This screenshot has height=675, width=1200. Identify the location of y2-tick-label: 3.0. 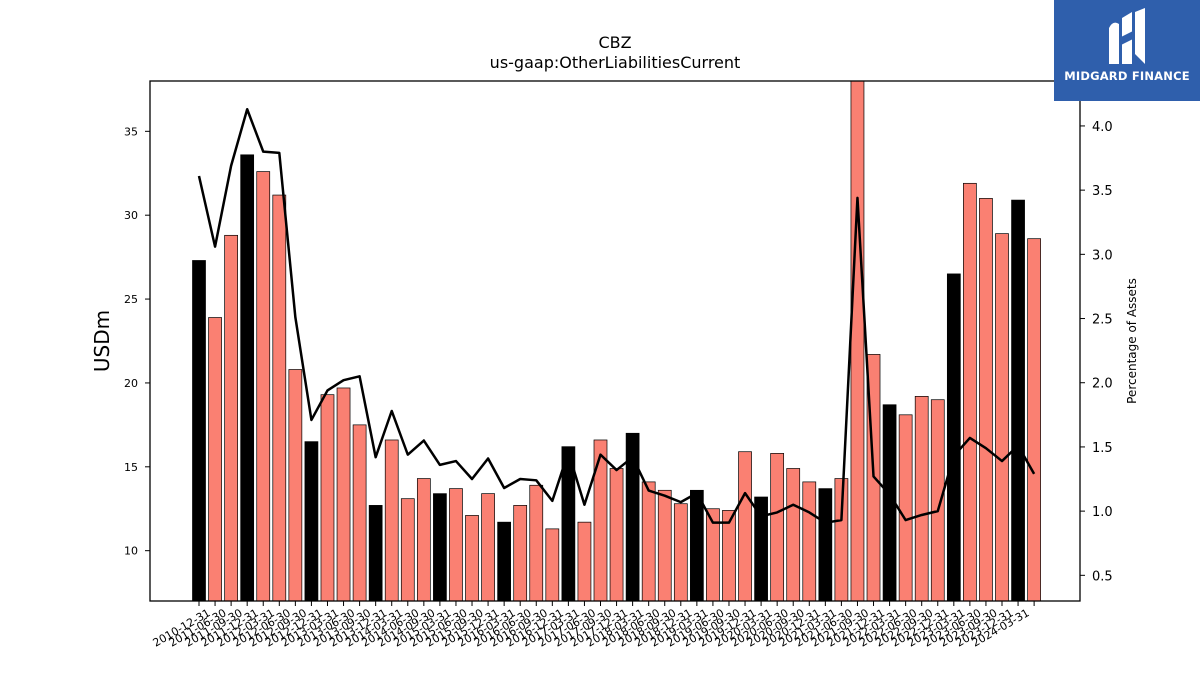
(1102, 255).